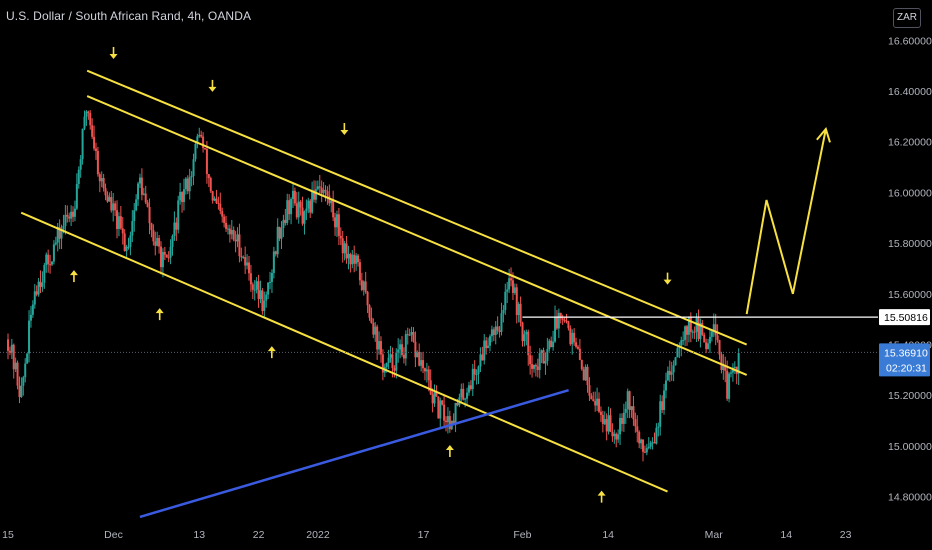 The image size is (932, 550). Describe the element at coordinates (354, 453) in the screenshot. I see `support-trend-line` at that location.